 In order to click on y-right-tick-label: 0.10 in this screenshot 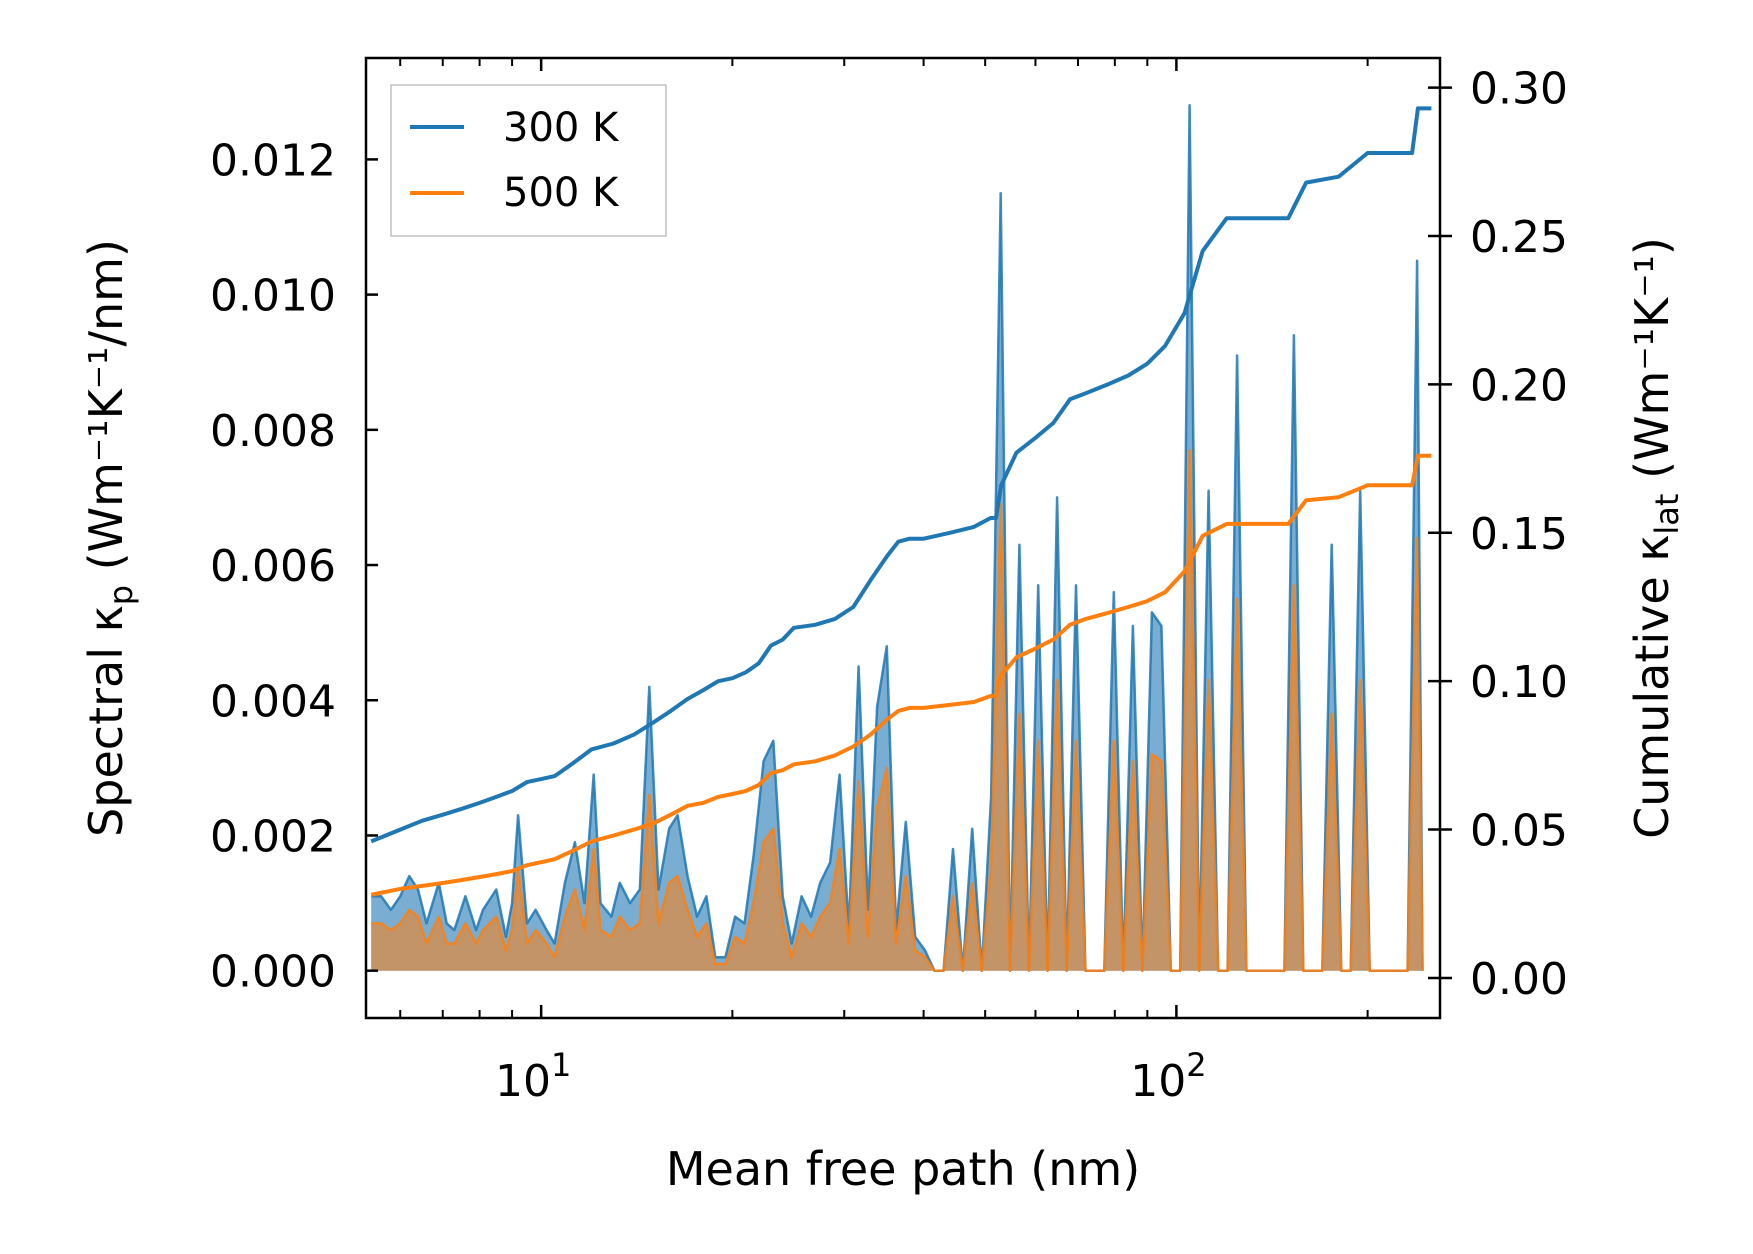, I will do `click(1519, 682)`.